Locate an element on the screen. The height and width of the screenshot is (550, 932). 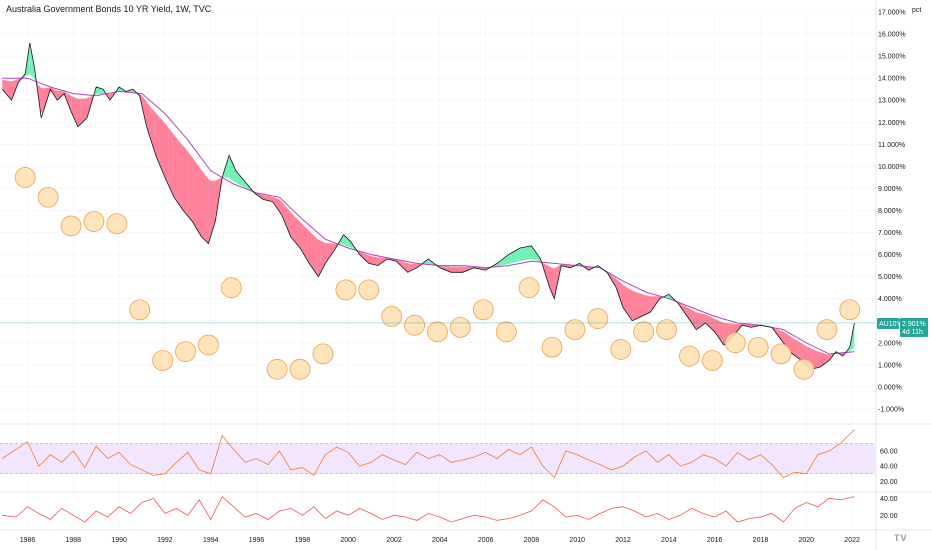
rsi-axis: 20.00 40.00 60.00 is located at coordinates (889, 467).